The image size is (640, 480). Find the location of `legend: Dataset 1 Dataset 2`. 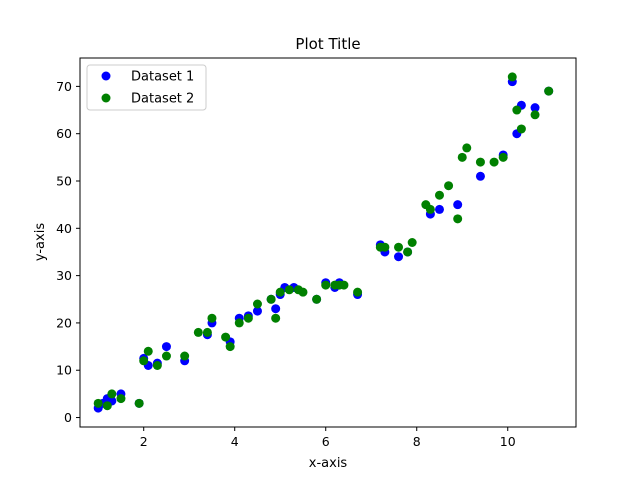

legend: Dataset 1 Dataset 2 is located at coordinates (146, 87).